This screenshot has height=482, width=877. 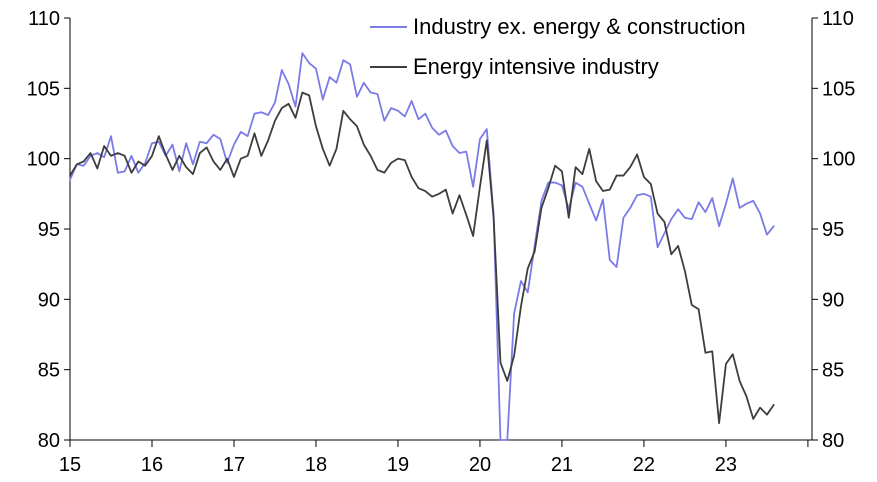 I want to click on right-y-tick-label: 85, so click(x=833, y=371).